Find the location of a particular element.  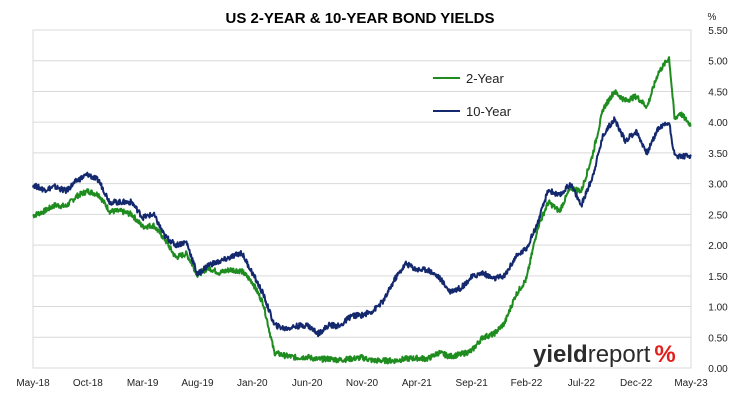

chart-title: US 2-YEAR & 10-YEAR BOND YIELDS is located at coordinates (360, 18).